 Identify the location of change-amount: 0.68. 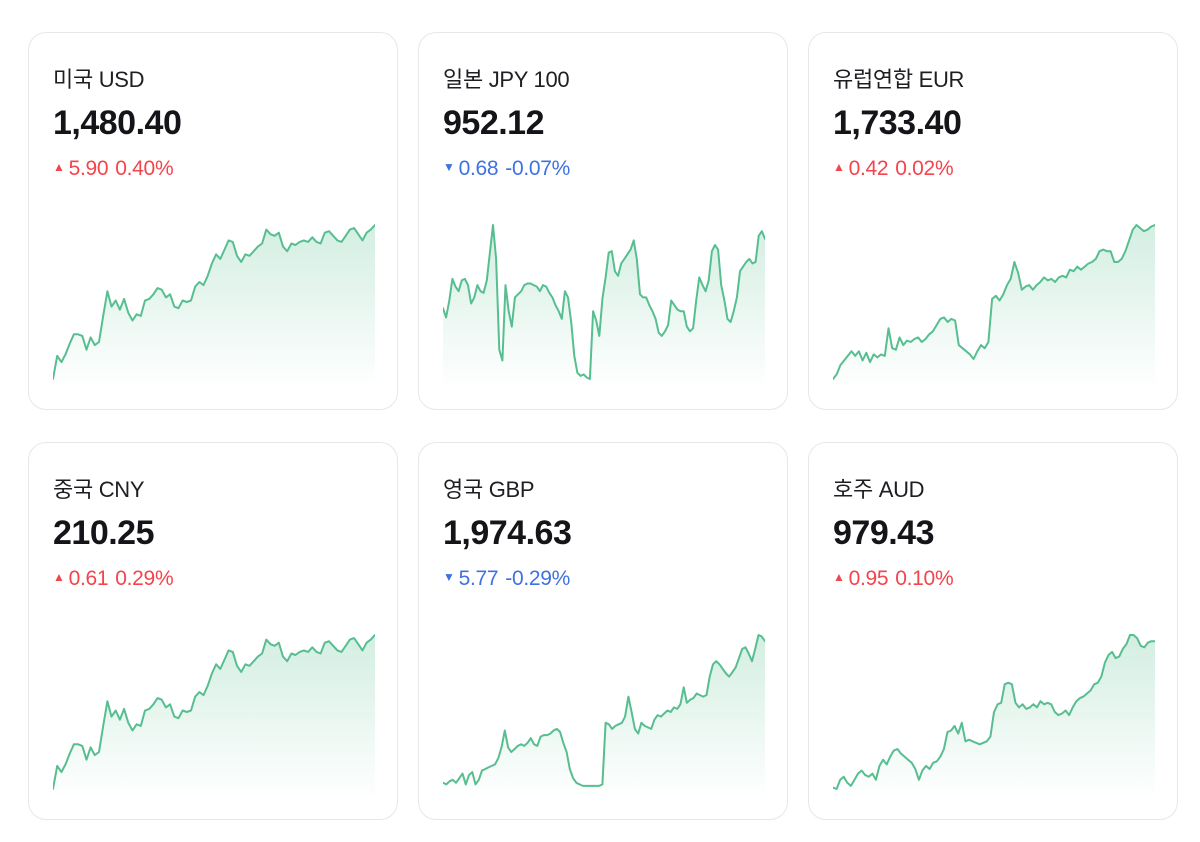
(478, 168).